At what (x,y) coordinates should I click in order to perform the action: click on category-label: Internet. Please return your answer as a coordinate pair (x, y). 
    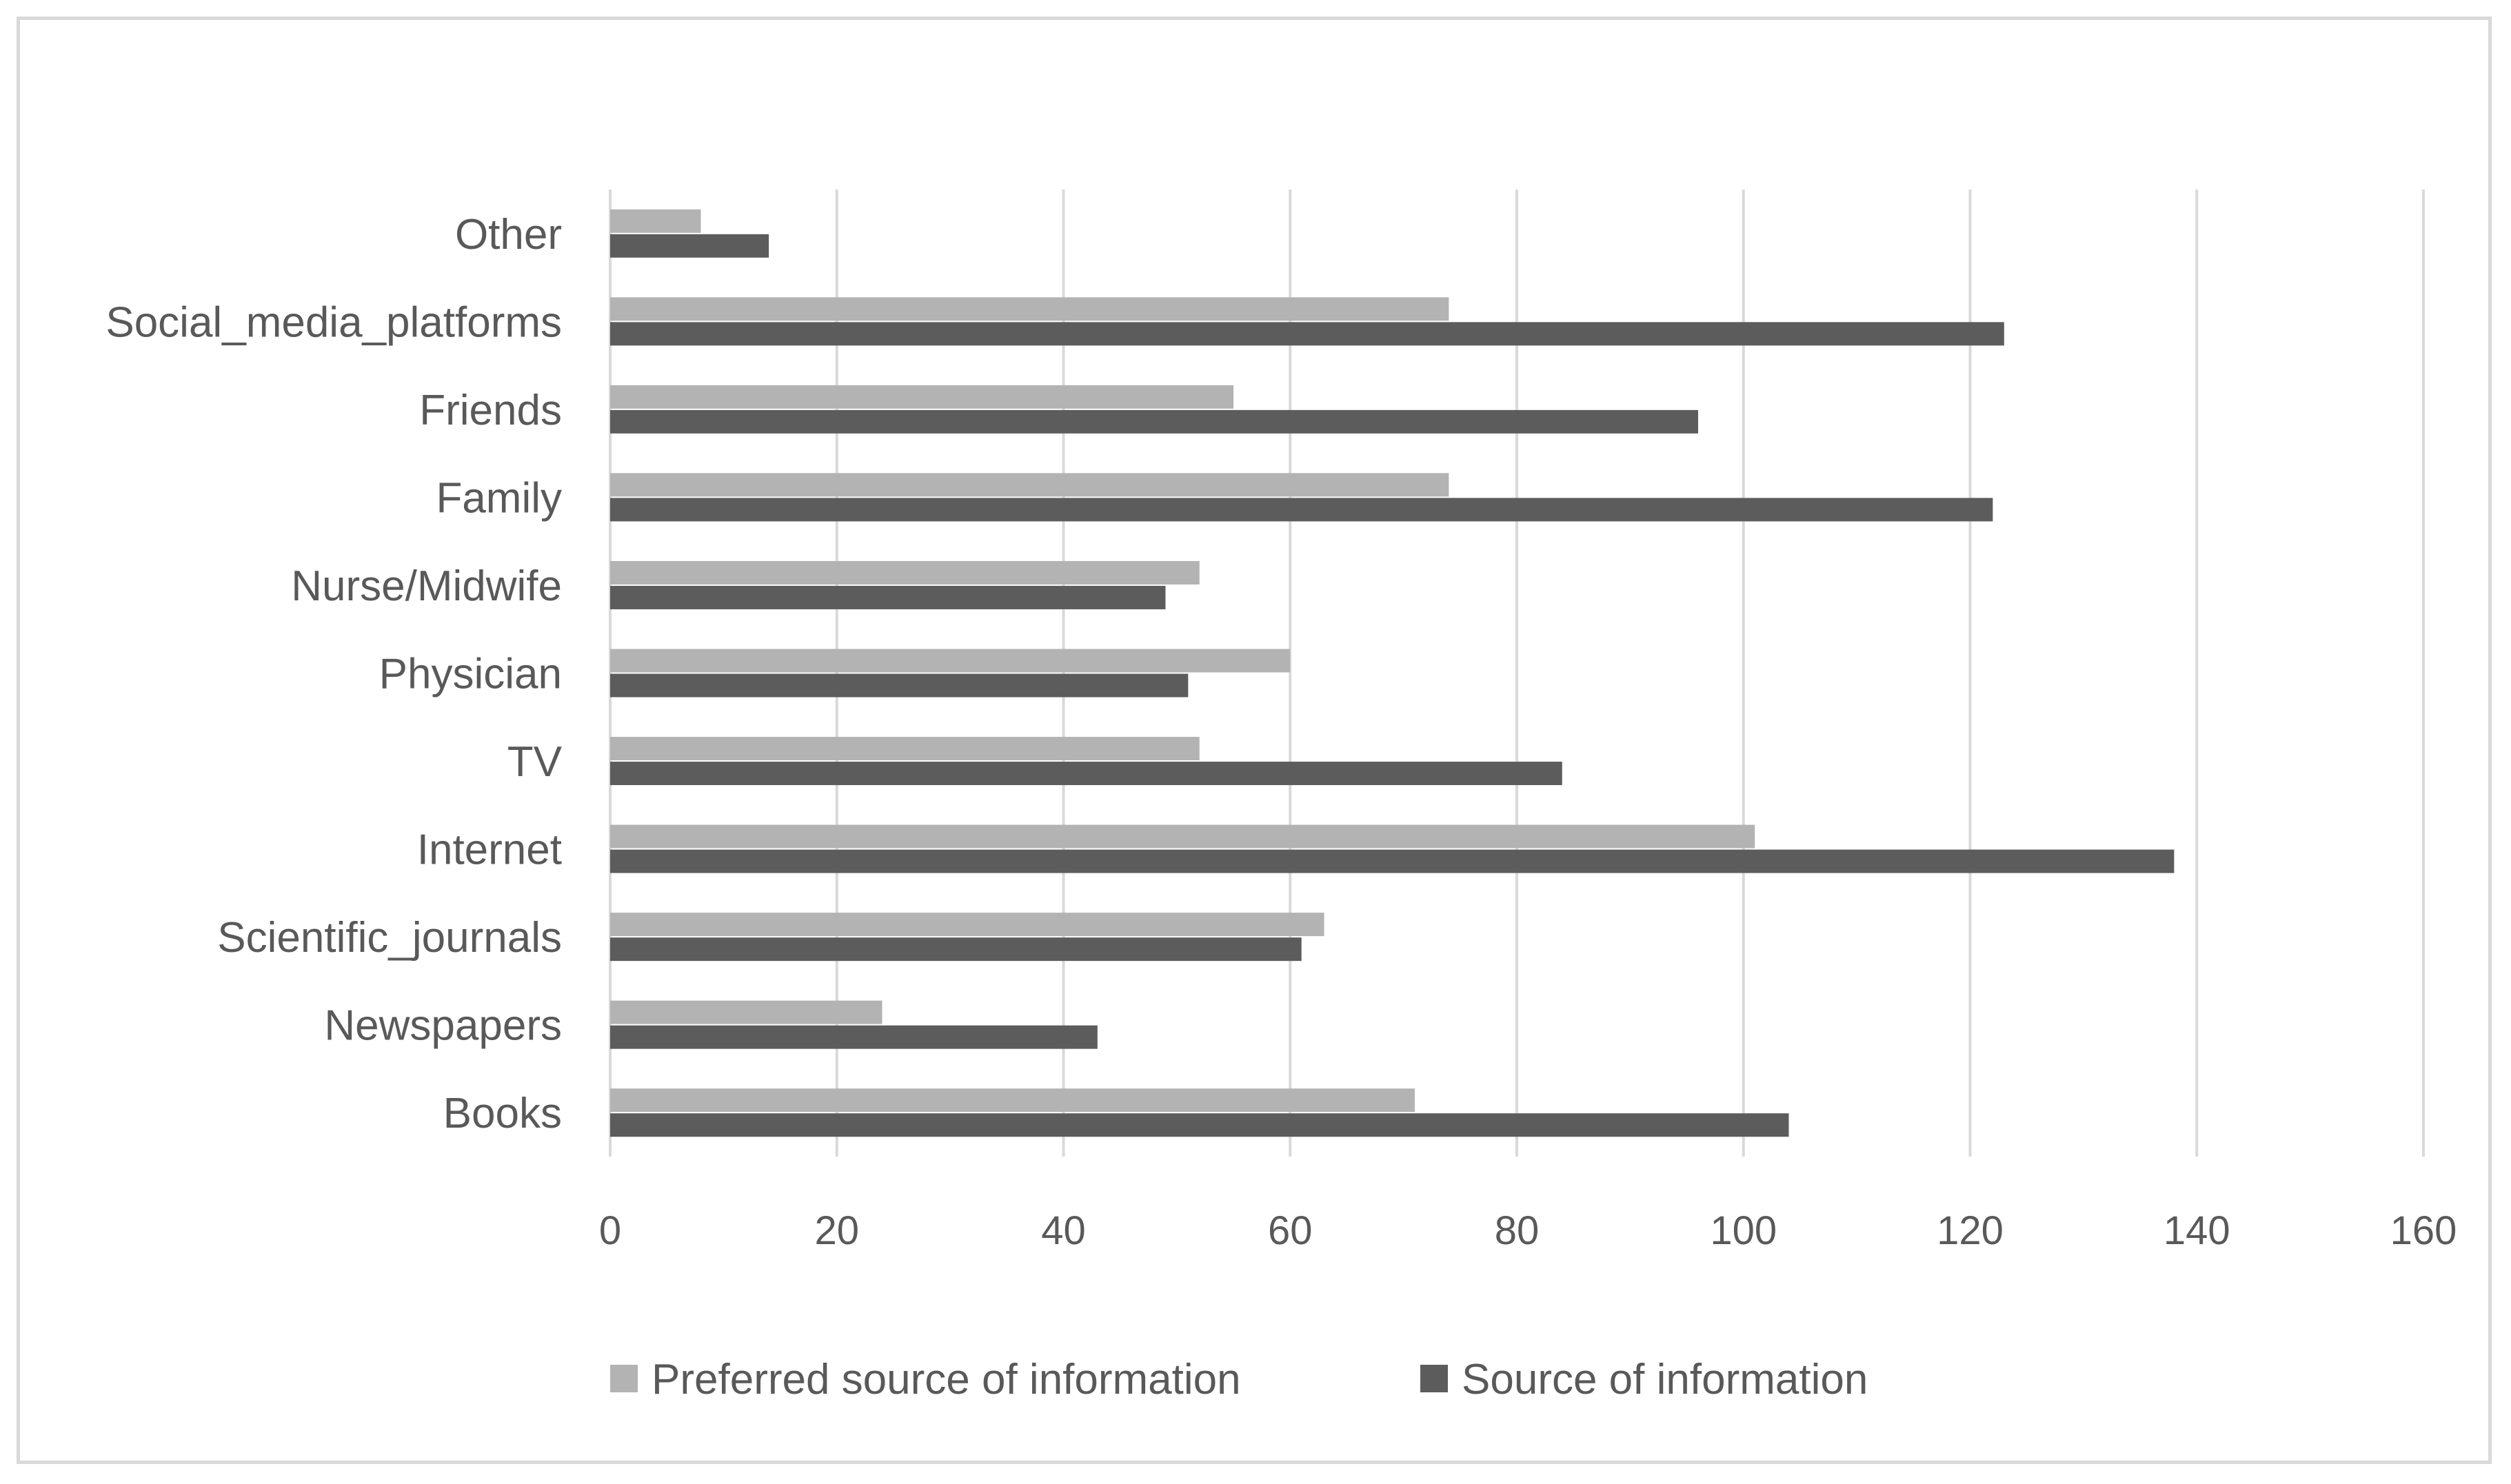
    Looking at the image, I should click on (489, 850).